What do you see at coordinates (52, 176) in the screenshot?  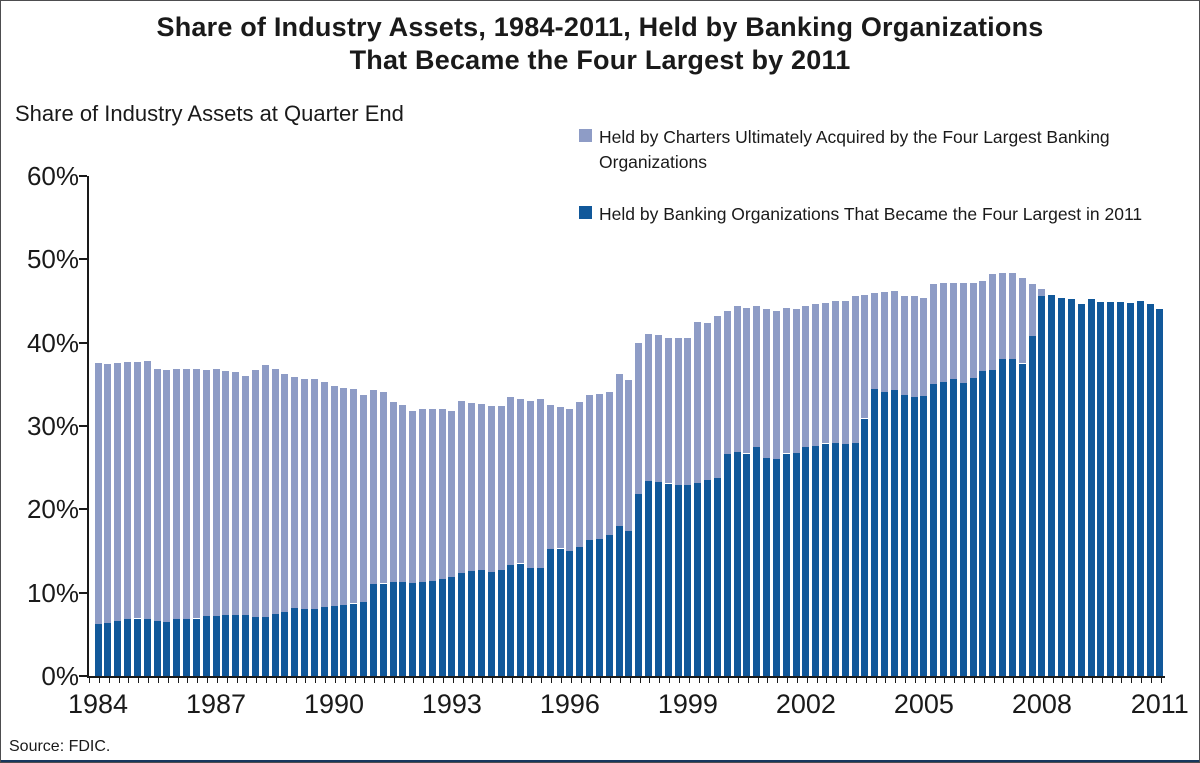 I see `y-axis-label: 60%` at bounding box center [52, 176].